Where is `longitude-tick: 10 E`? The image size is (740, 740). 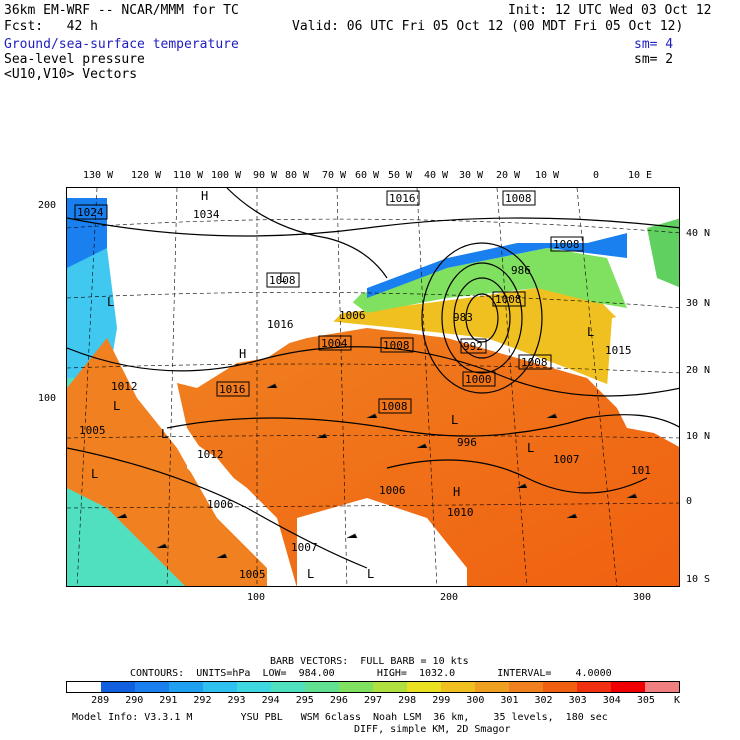
longitude-tick: 10 E is located at coordinates (640, 175).